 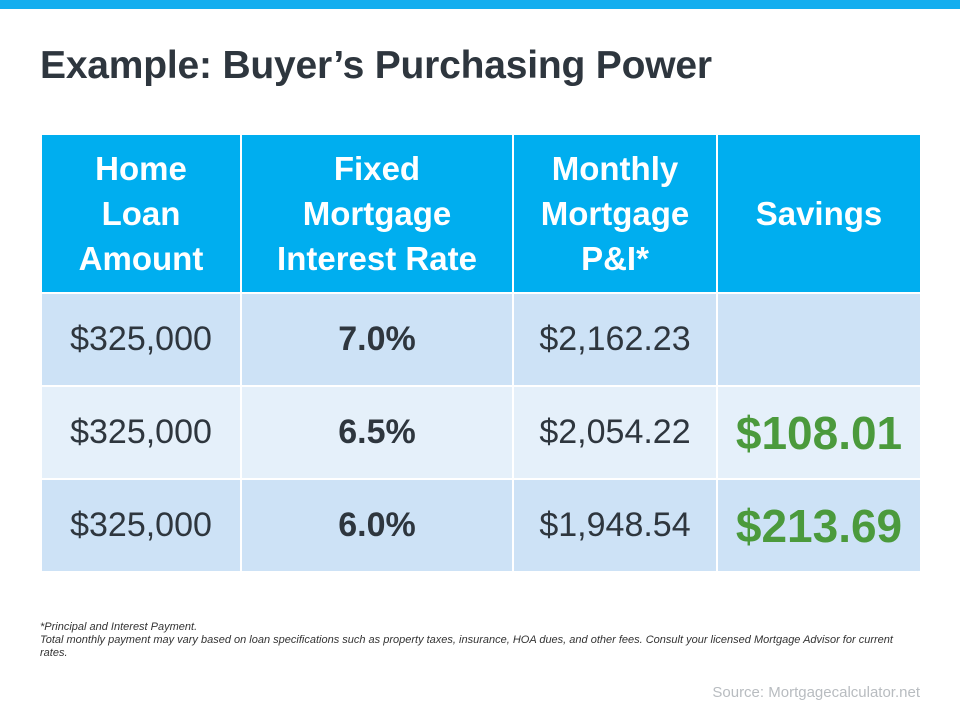 What do you see at coordinates (377, 432) in the screenshot?
I see `interest-rate: 6.5%` at bounding box center [377, 432].